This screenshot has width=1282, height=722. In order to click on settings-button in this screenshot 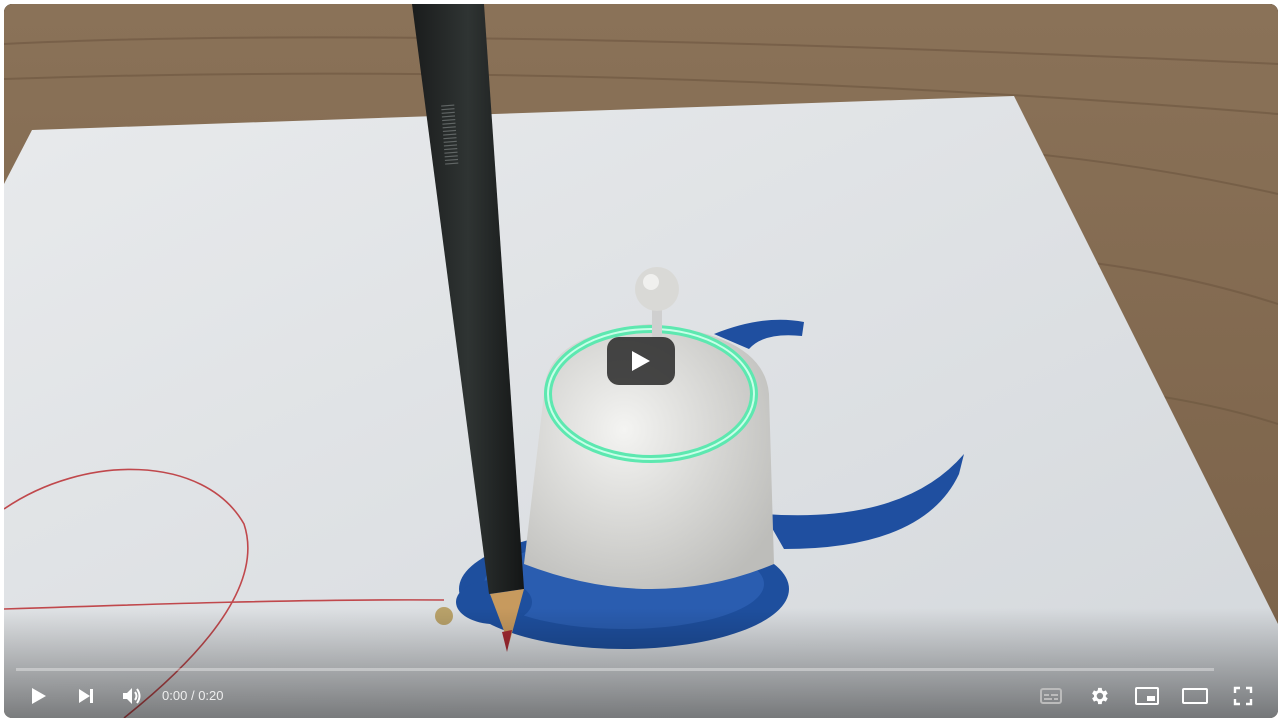, I will do `click(1099, 696)`.